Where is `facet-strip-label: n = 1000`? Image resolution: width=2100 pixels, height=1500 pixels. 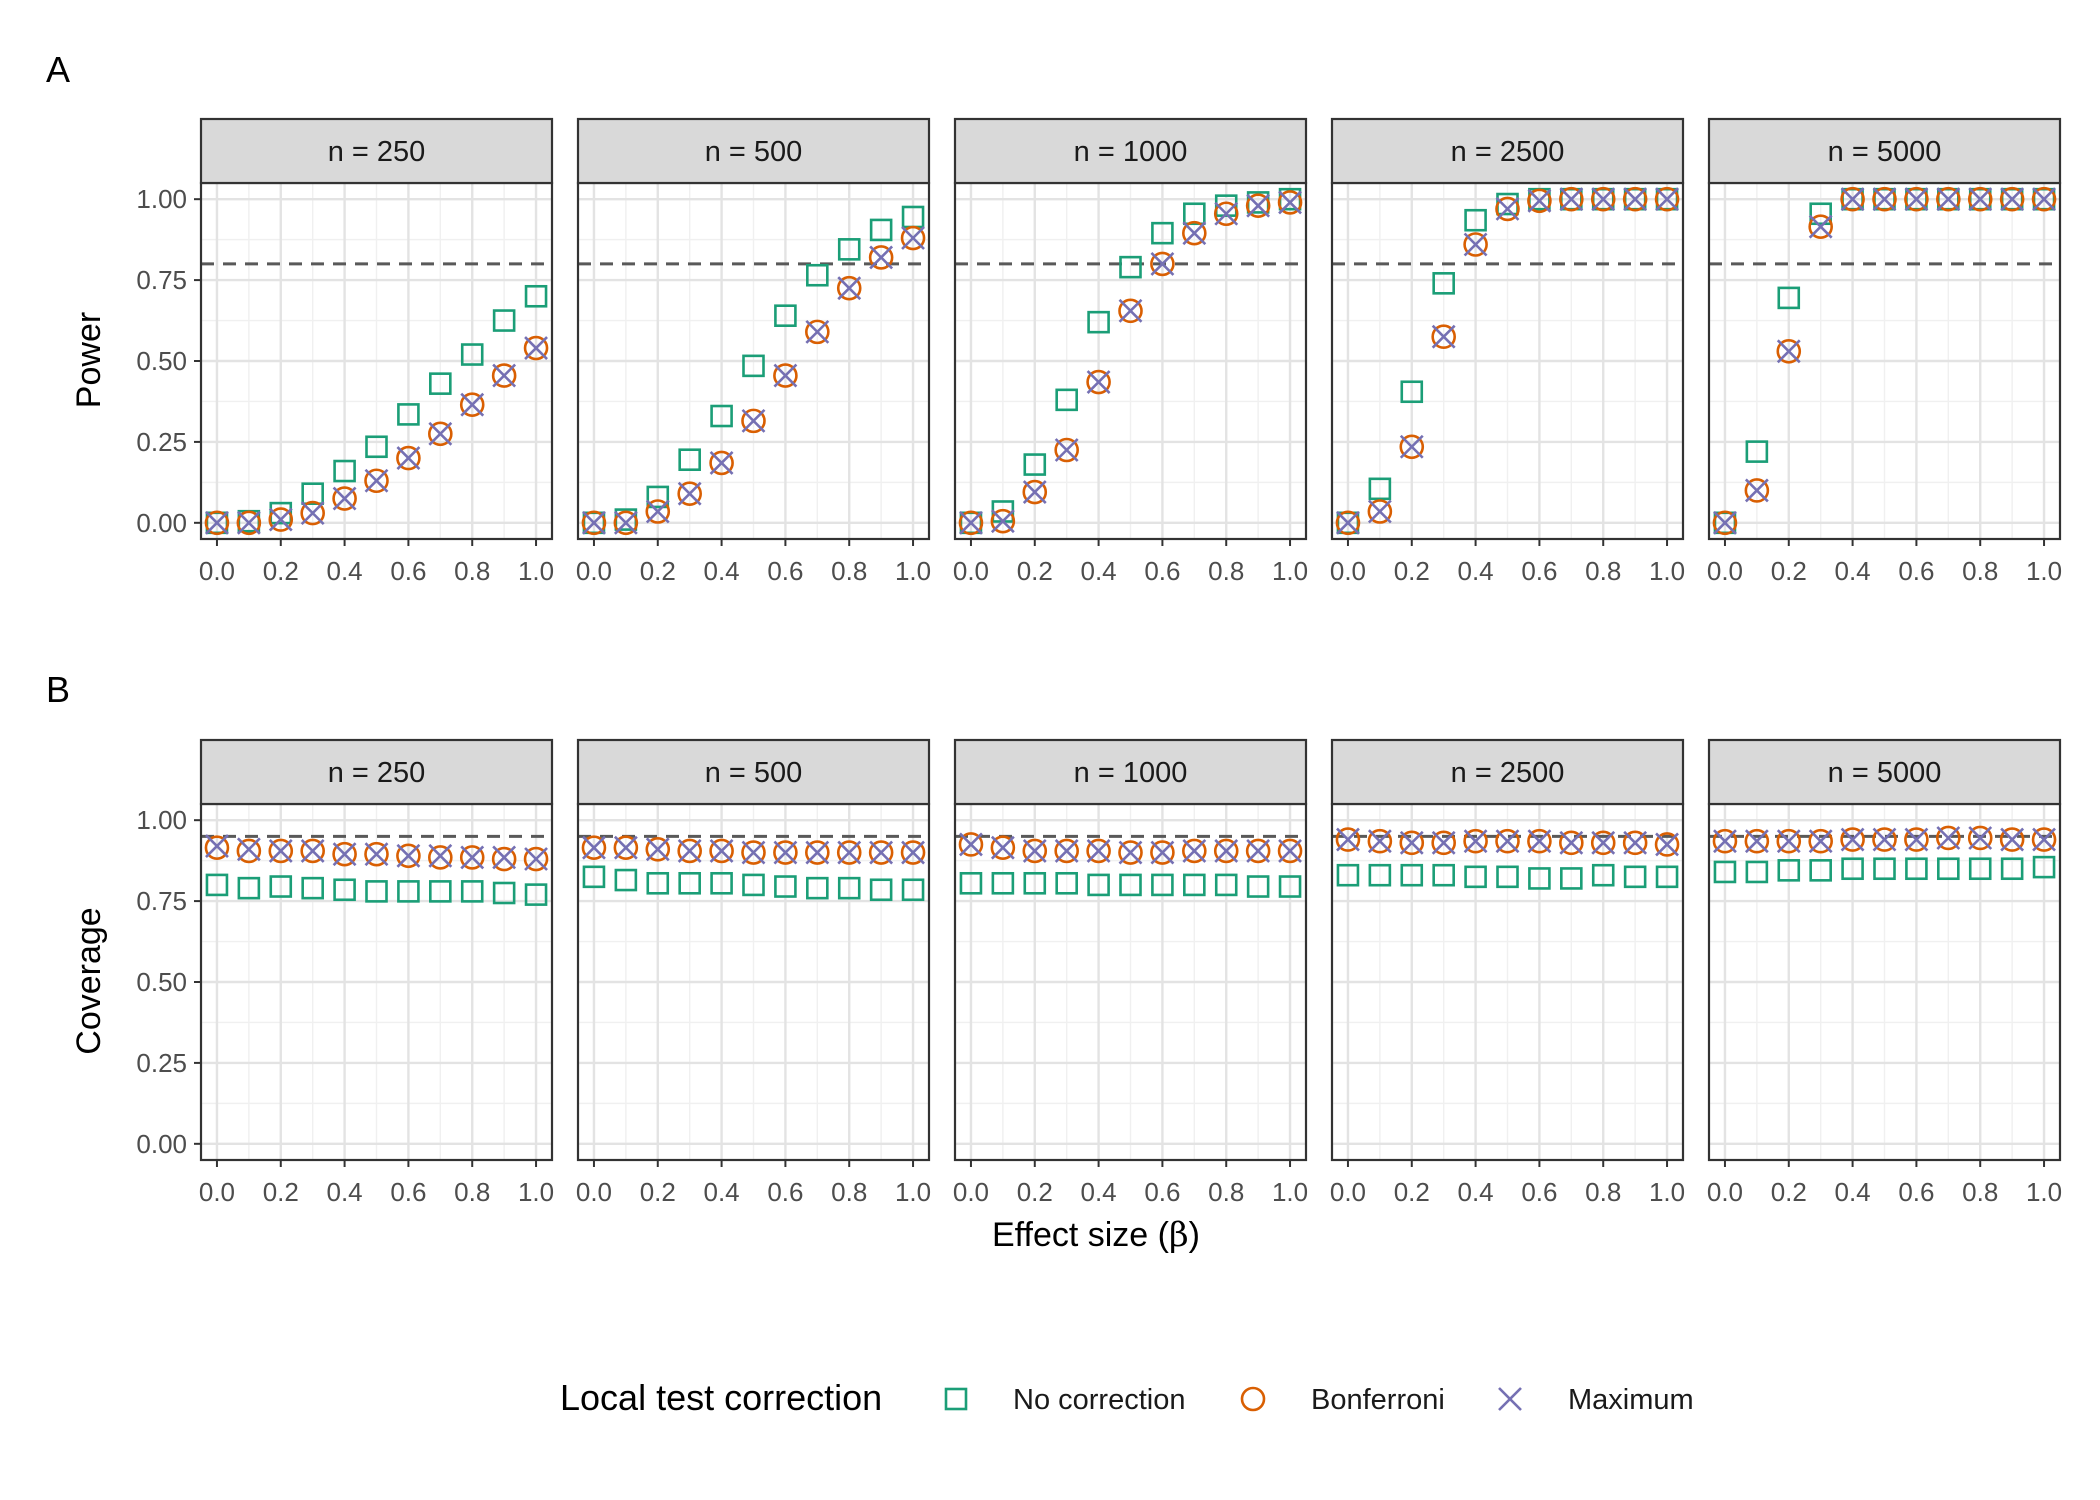 facet-strip-label: n = 1000 is located at coordinates (1131, 773).